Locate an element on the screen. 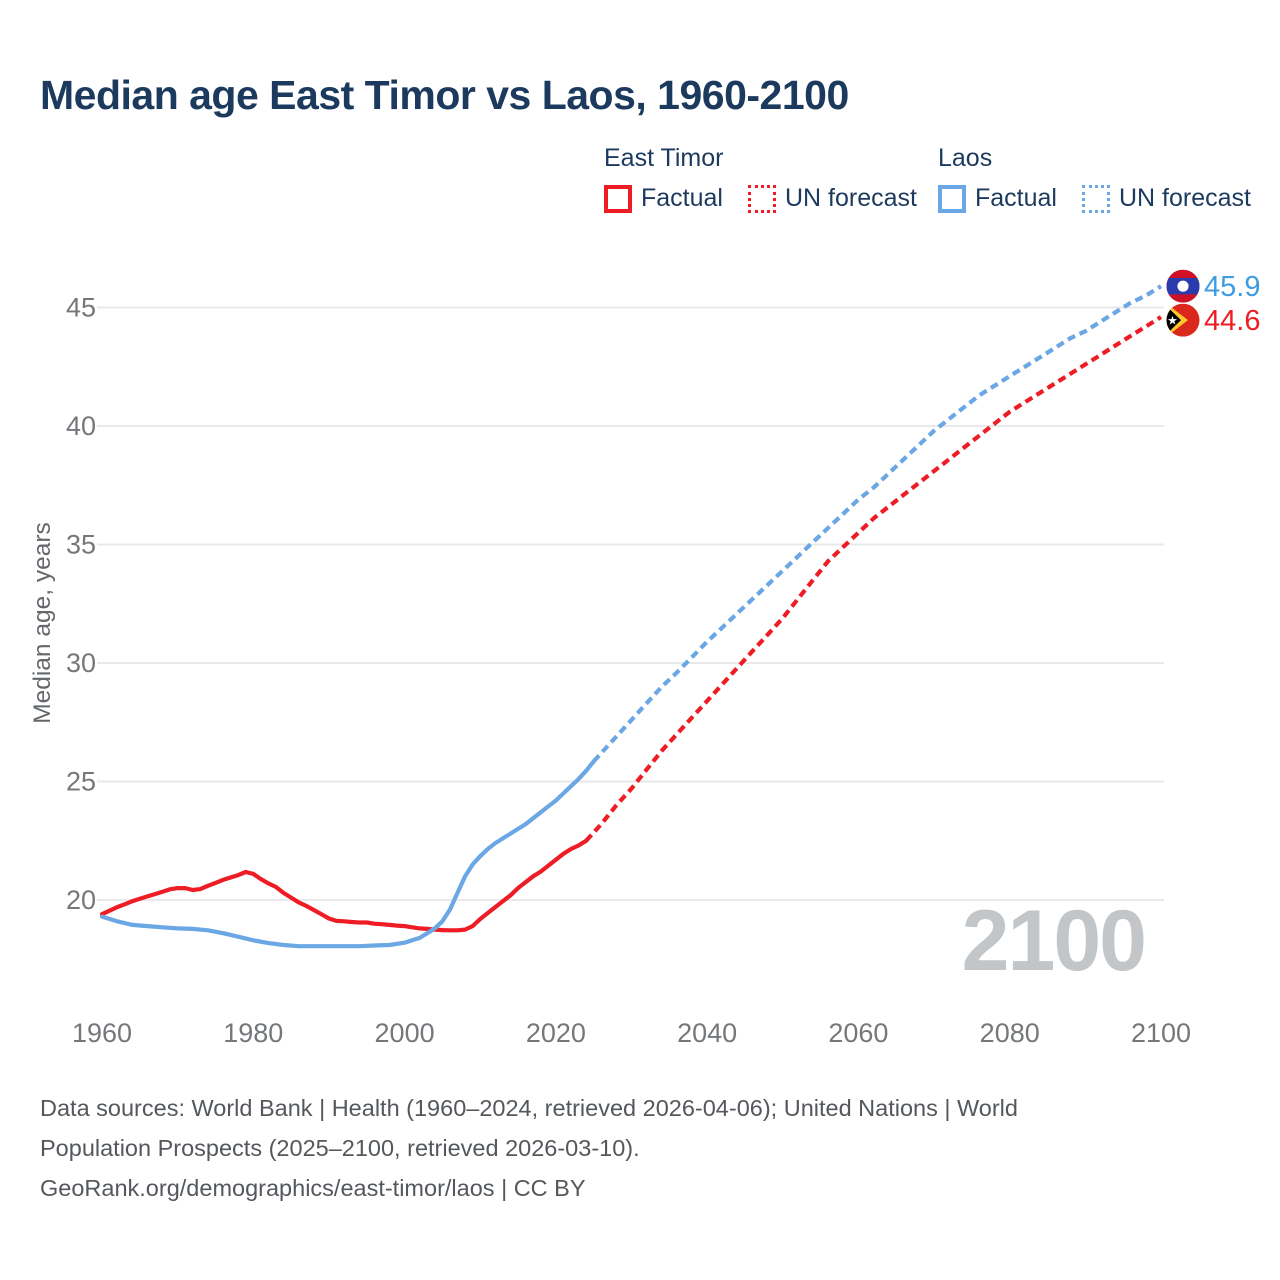  series-line-laos-factual is located at coordinates (347, 854).